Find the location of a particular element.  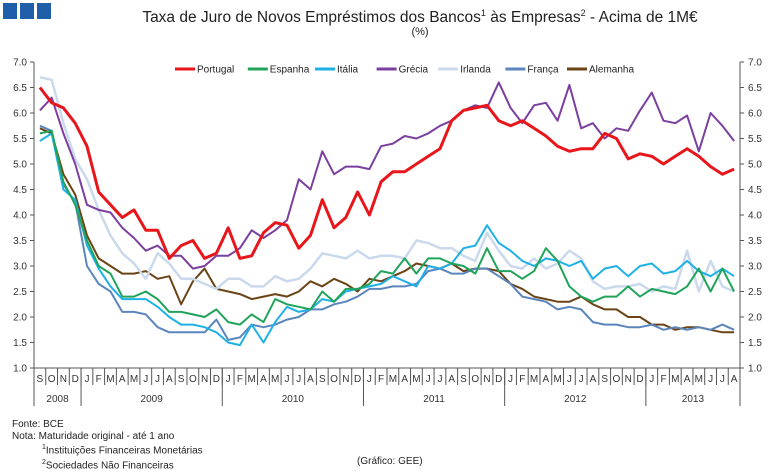

title-text-mid: às Empresas is located at coordinates (533, 18).